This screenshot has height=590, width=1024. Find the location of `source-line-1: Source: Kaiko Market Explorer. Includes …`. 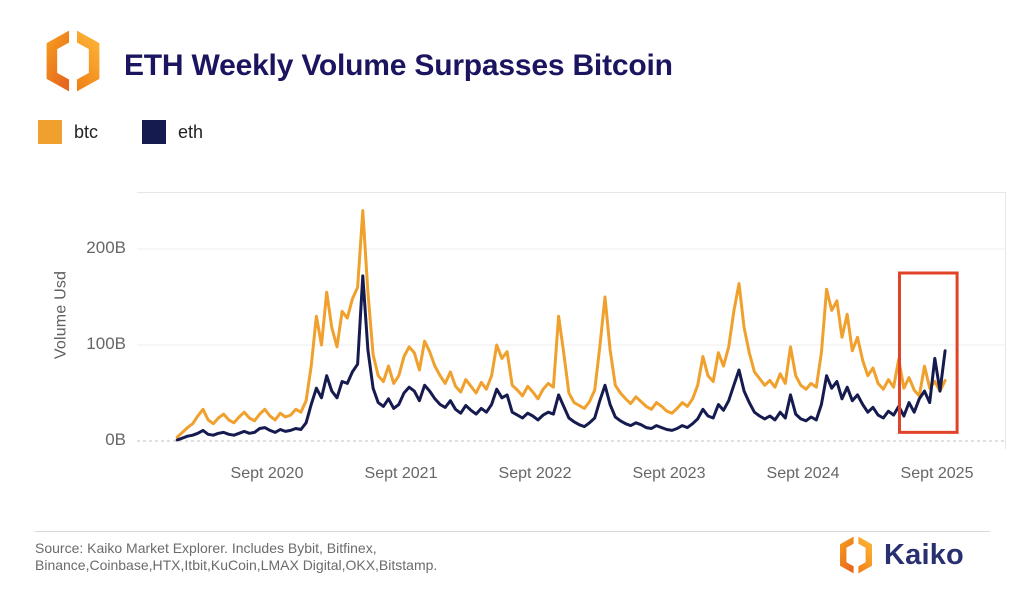

source-line-1: Source: Kaiko Market Explorer. Includes … is located at coordinates (206, 548).